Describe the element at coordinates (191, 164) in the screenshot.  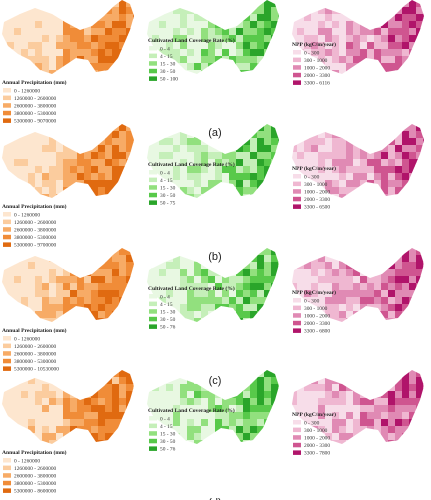
I see `legend-title: Cultivated Land Coverage Rate (%)` at that location.